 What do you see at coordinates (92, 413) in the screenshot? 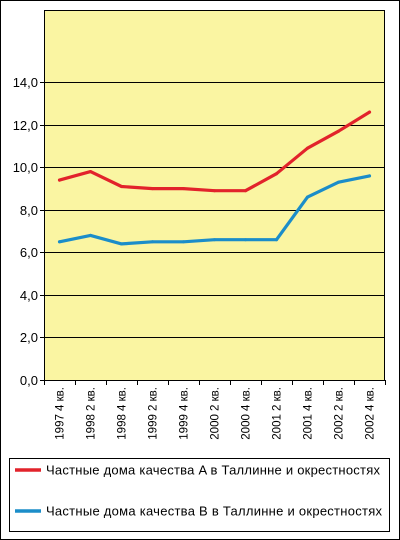
I see `x-tick-label: 1998 2 кв.` at bounding box center [92, 413].